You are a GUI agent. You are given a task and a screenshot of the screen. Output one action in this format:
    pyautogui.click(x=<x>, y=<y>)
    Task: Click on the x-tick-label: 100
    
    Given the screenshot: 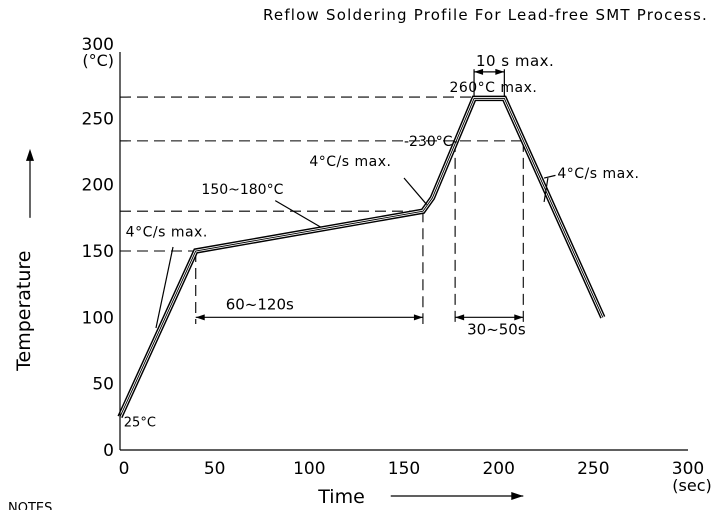 What is the action you would take?
    pyautogui.click(x=309, y=469)
    